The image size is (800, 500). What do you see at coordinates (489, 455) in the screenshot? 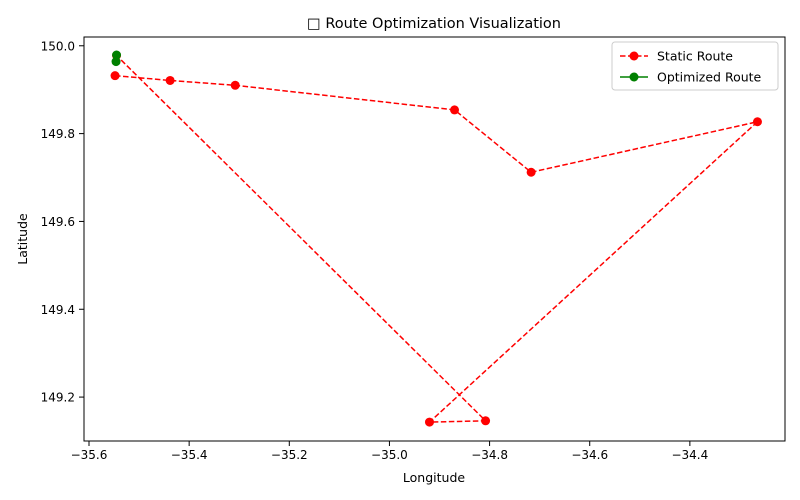
I see `x-tick-label: −34.8` at bounding box center [489, 455].